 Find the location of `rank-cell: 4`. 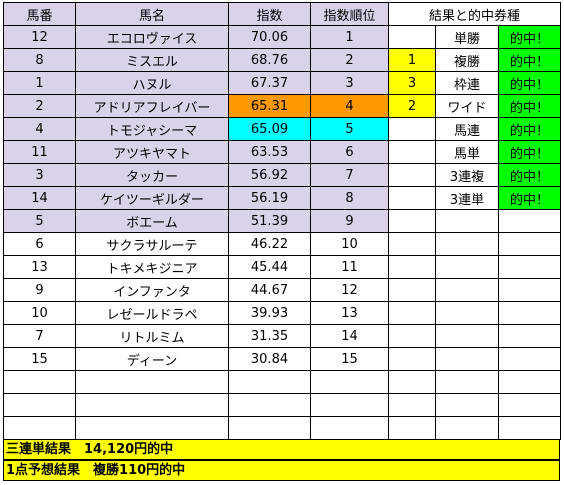

rank-cell: 4 is located at coordinates (349, 106).